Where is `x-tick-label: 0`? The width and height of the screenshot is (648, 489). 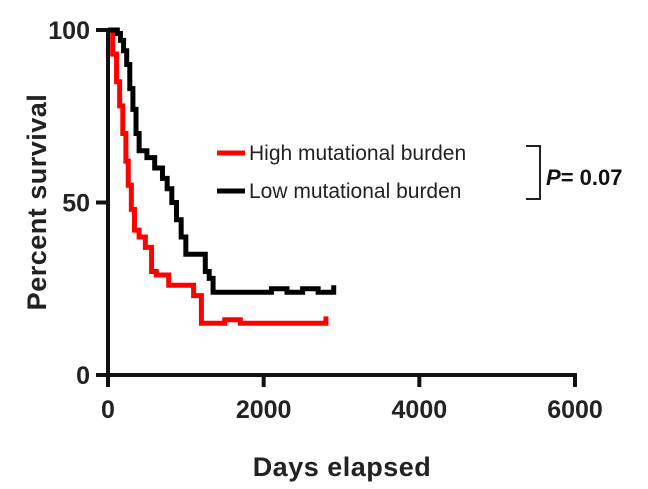 x-tick-label: 0 is located at coordinates (108, 410).